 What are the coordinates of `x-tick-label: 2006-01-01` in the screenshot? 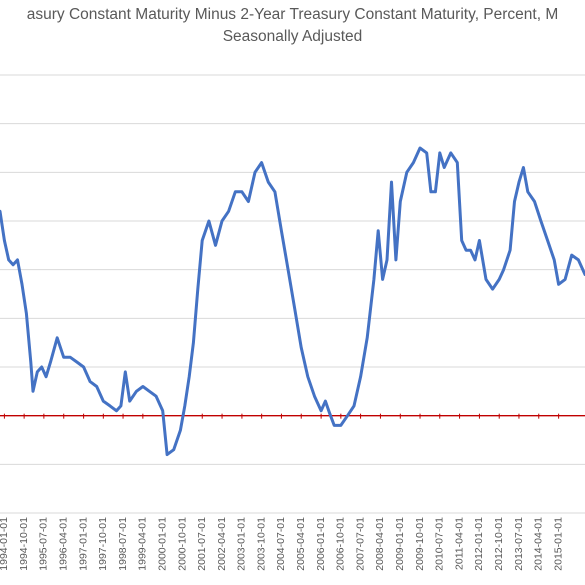 It's located at (321, 544).